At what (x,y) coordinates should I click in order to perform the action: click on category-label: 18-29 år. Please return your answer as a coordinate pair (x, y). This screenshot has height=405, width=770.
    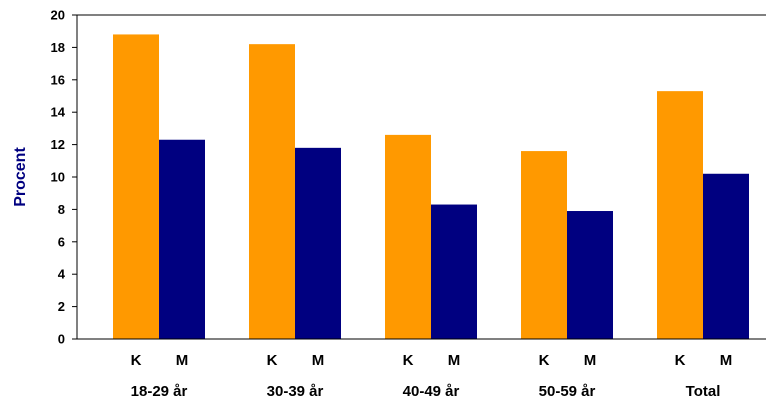
    Looking at the image, I should click on (159, 391).